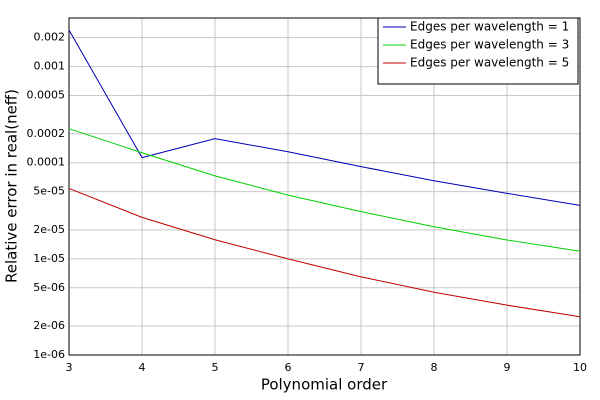 This screenshot has height=400, width=600. Describe the element at coordinates (49, 354) in the screenshot. I see `y-tick-label: 1e-06` at that location.